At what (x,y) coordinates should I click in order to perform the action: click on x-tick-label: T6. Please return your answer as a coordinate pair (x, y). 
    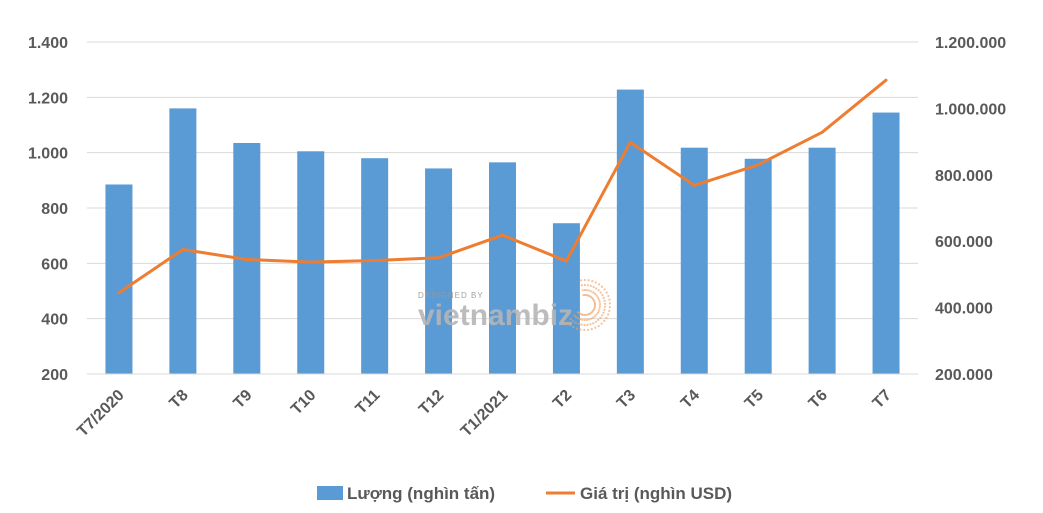
    Looking at the image, I should click on (818, 399).